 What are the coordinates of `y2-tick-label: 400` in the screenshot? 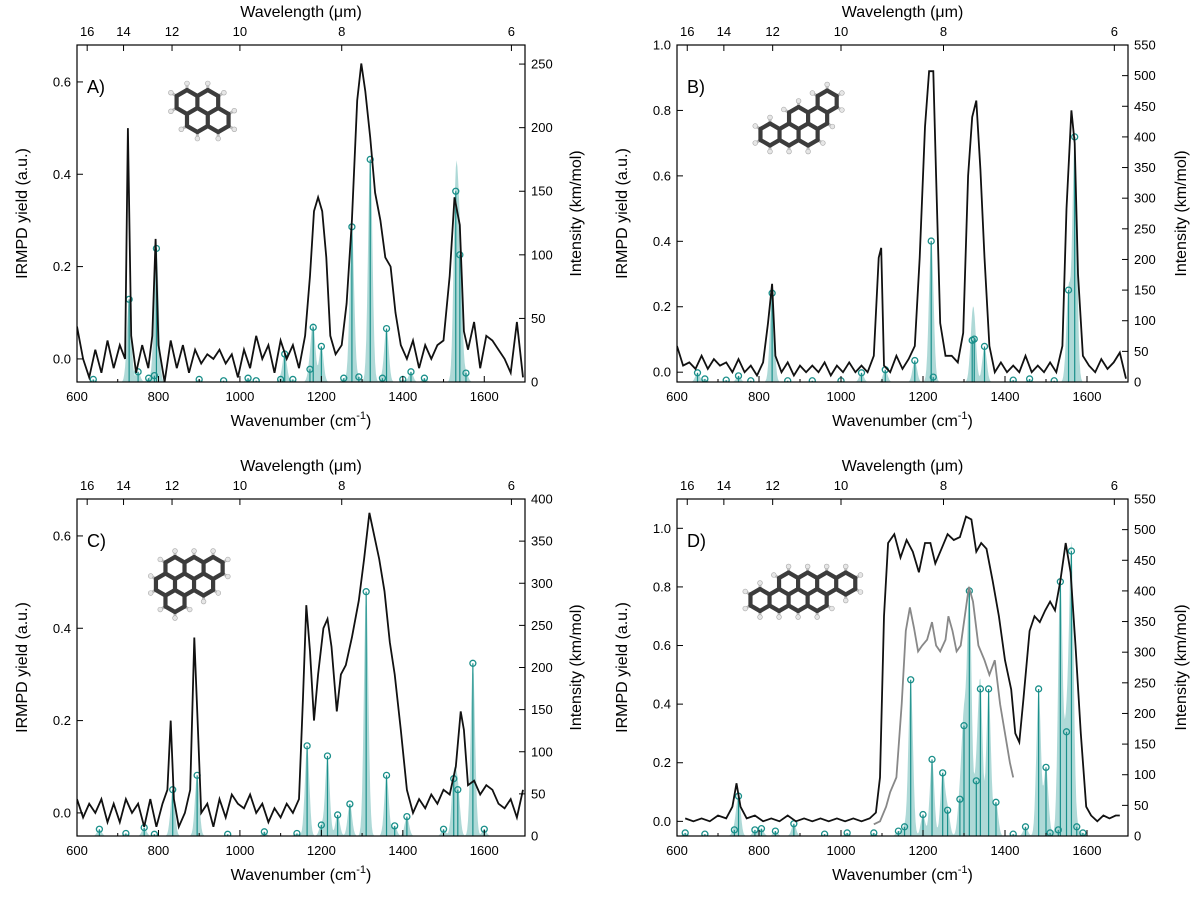 It's located at (1145, 136).